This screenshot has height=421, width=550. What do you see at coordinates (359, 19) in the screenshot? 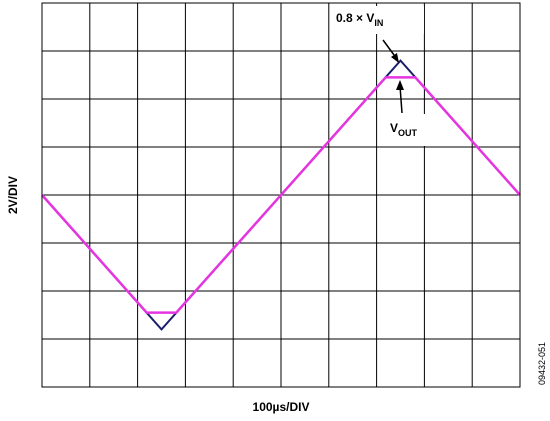
I see `annotation: 0.8 × VIN` at bounding box center [359, 19].